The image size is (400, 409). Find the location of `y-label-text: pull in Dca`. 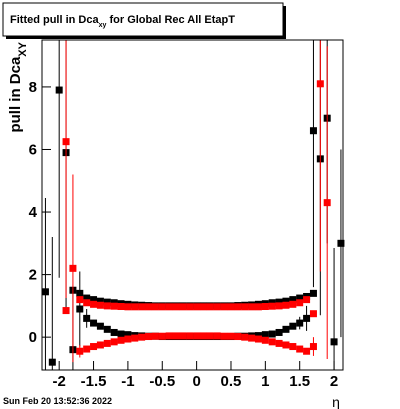

y-label-text: pull in Dca is located at coordinates (15, 94).